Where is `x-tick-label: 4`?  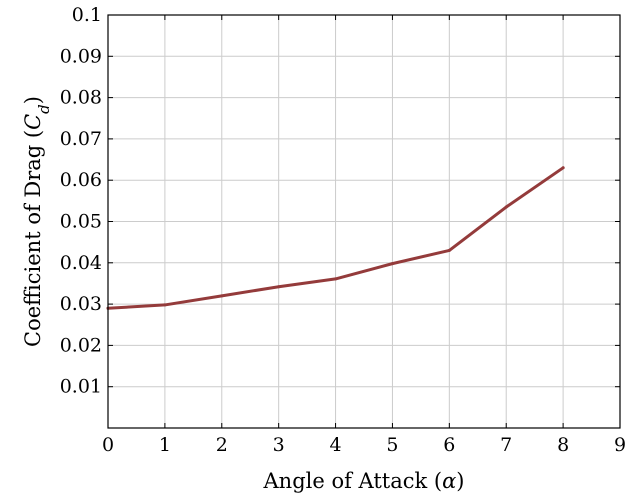 x-tick-label: 4 is located at coordinates (336, 445).